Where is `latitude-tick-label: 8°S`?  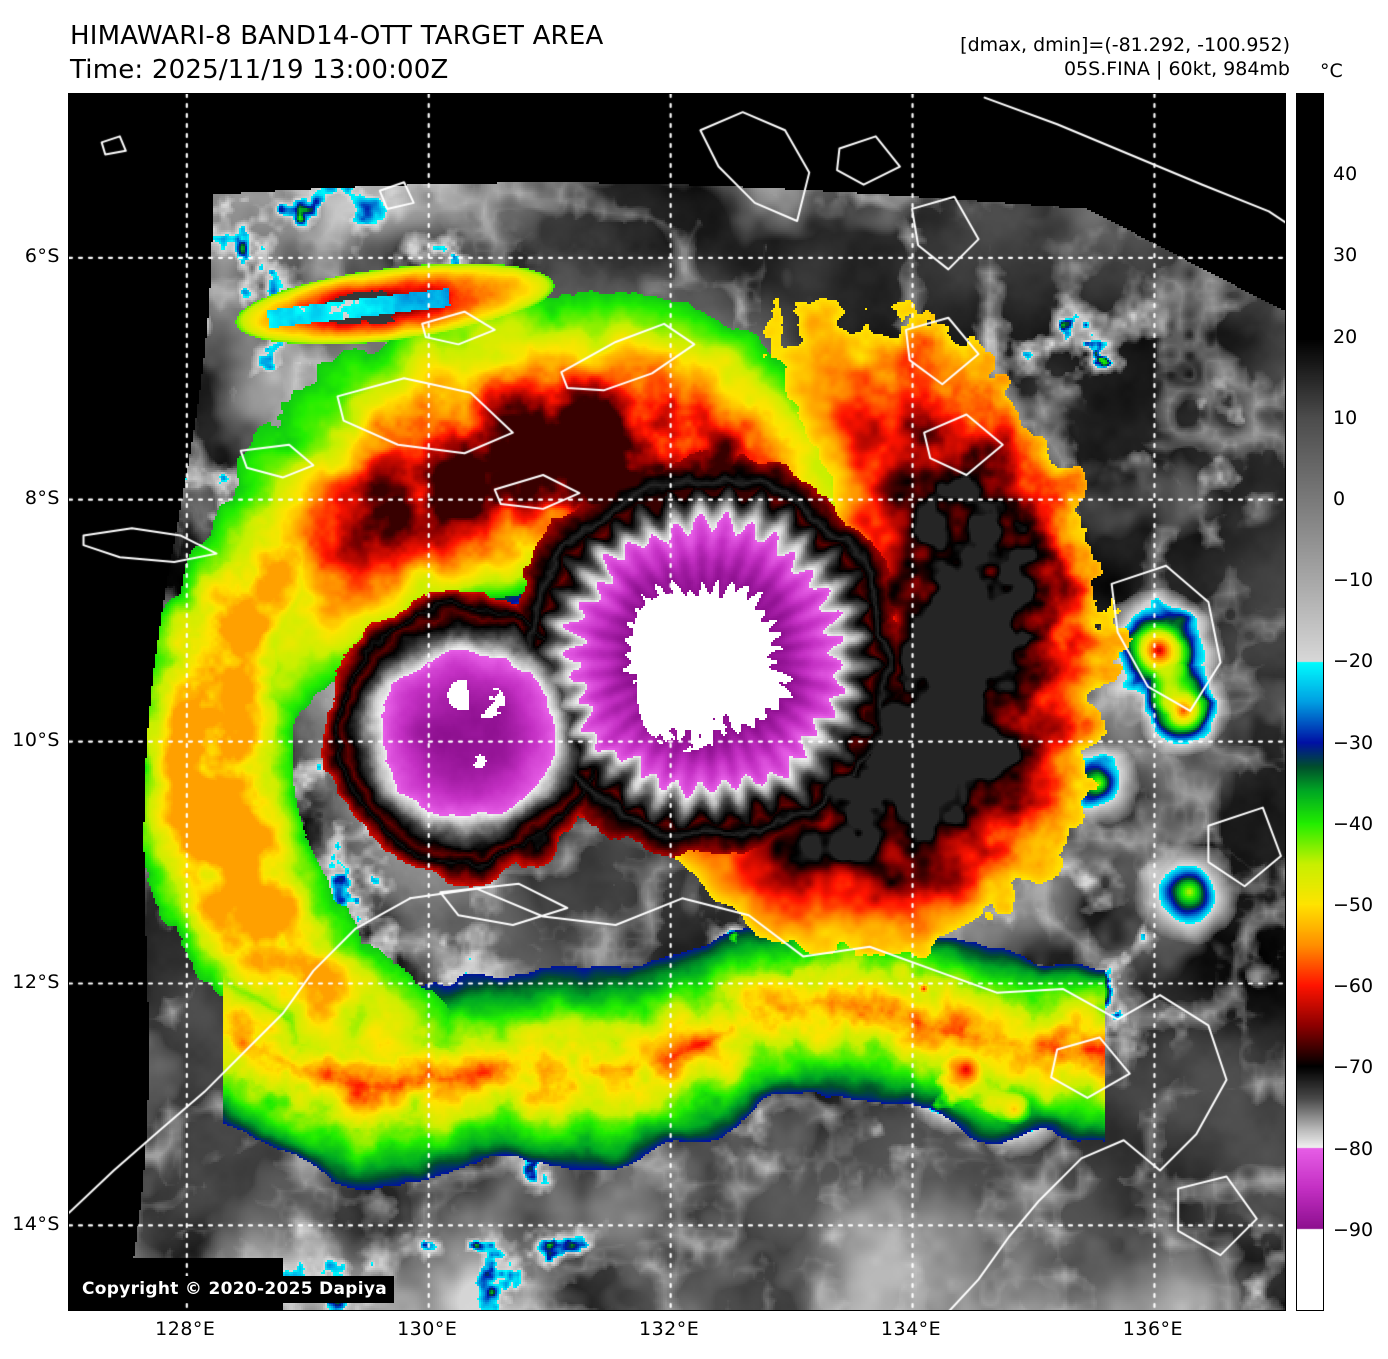 latitude-tick-label: 8°S is located at coordinates (42, 498).